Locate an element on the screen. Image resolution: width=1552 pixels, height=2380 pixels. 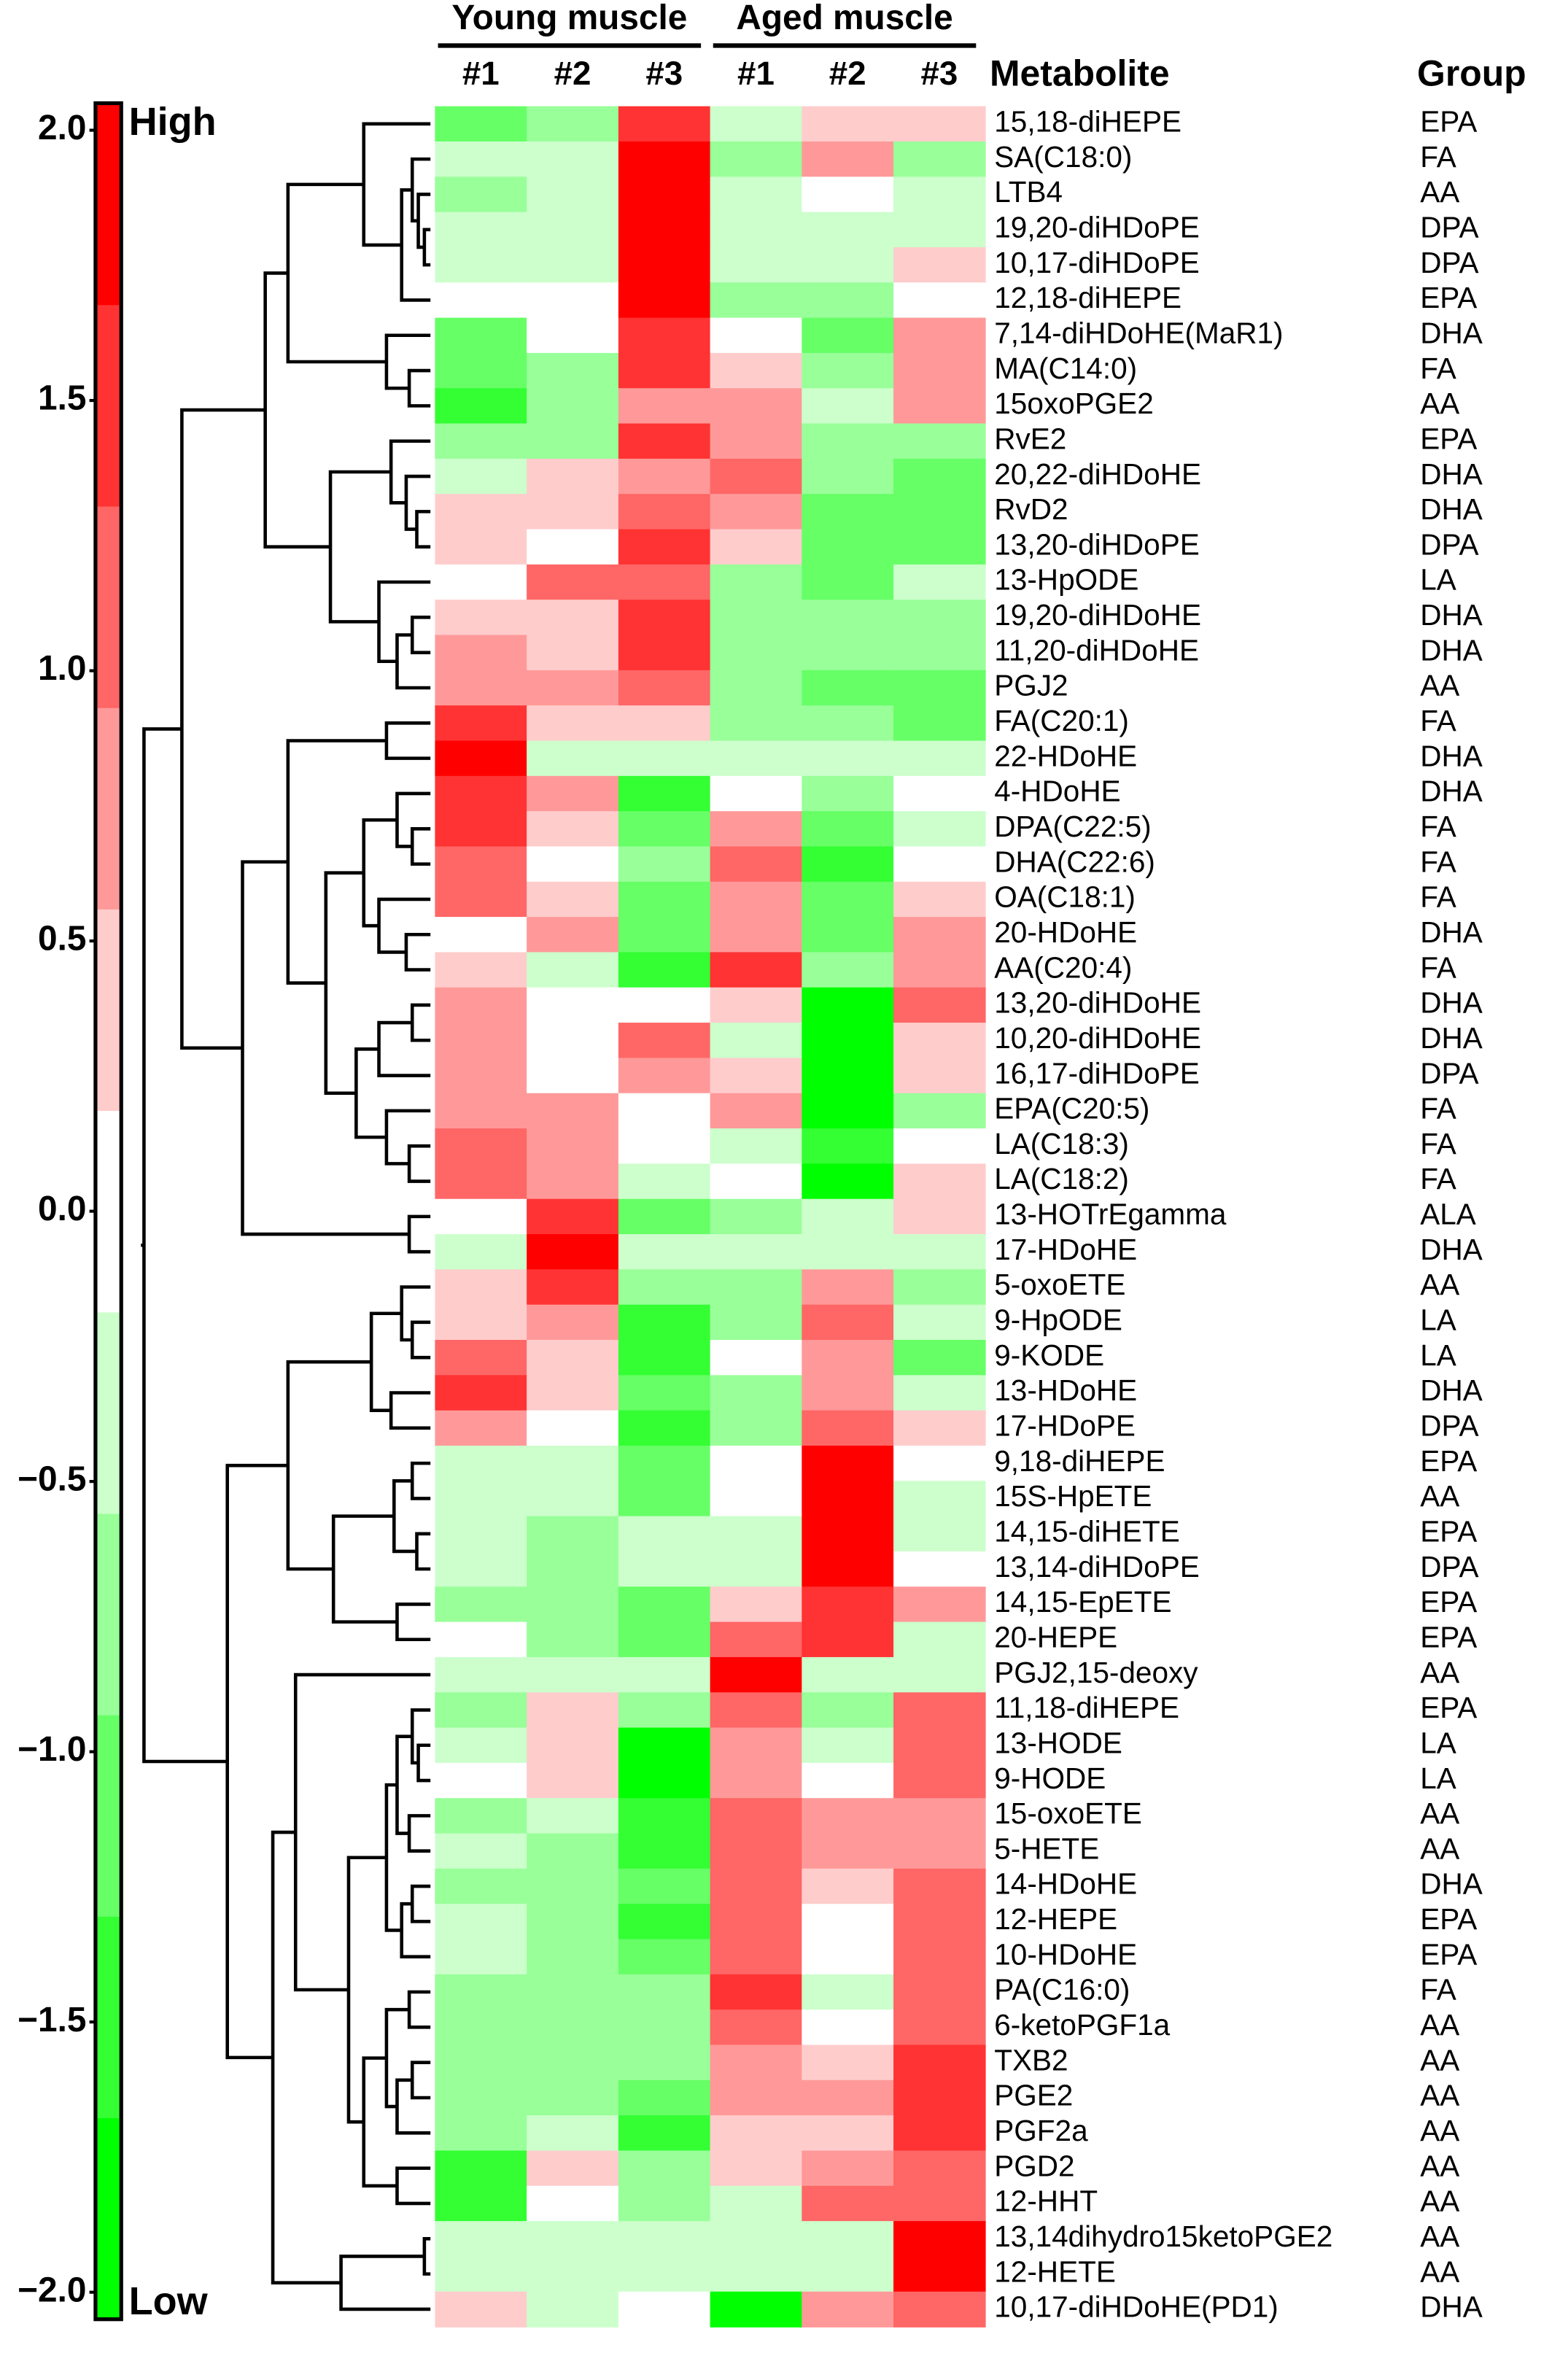
row-label: RvE2 is located at coordinates (1030, 438).